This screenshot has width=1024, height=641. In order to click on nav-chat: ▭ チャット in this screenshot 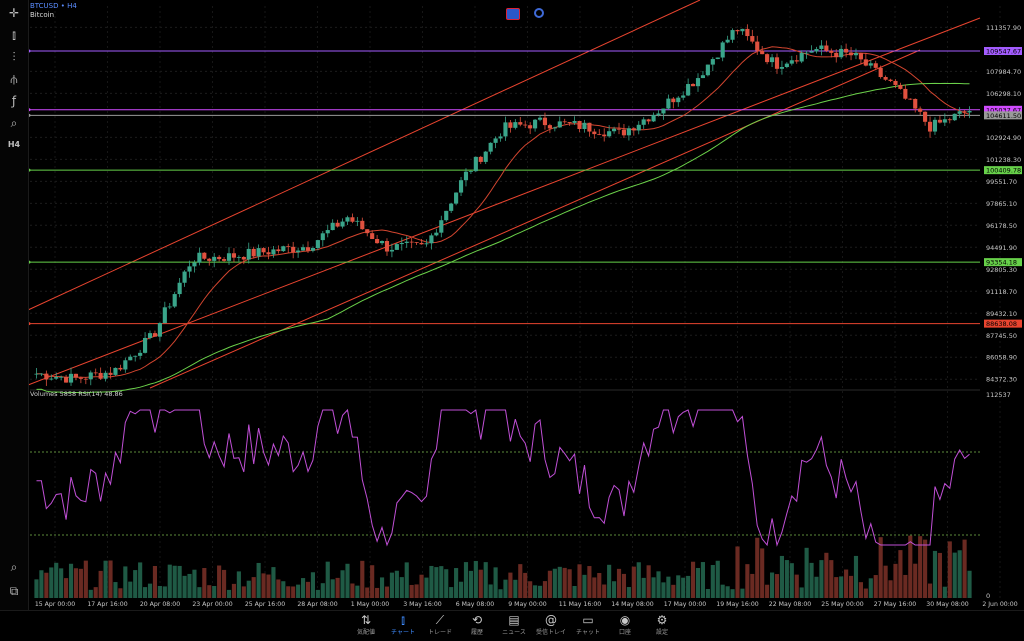, I will do `click(588, 625)`.